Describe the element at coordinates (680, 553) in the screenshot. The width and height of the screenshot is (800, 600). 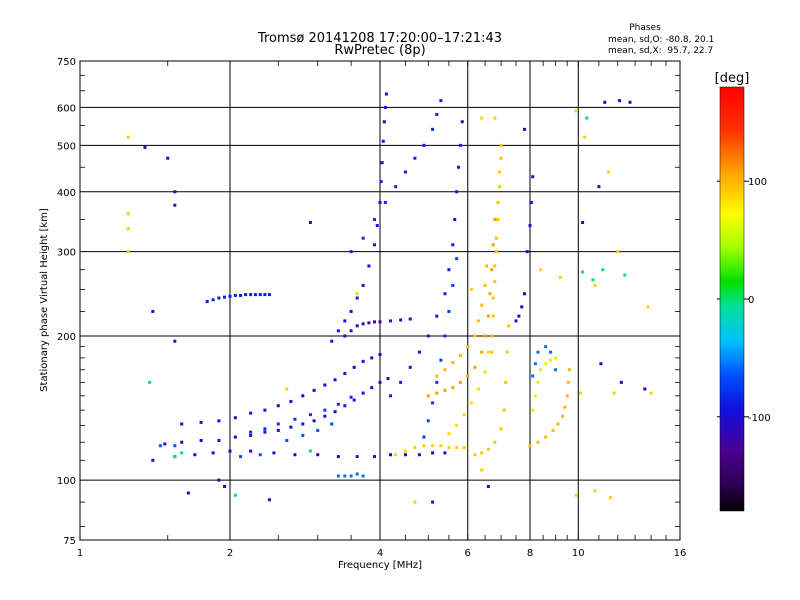
I see `x-tick-label: 16` at that location.